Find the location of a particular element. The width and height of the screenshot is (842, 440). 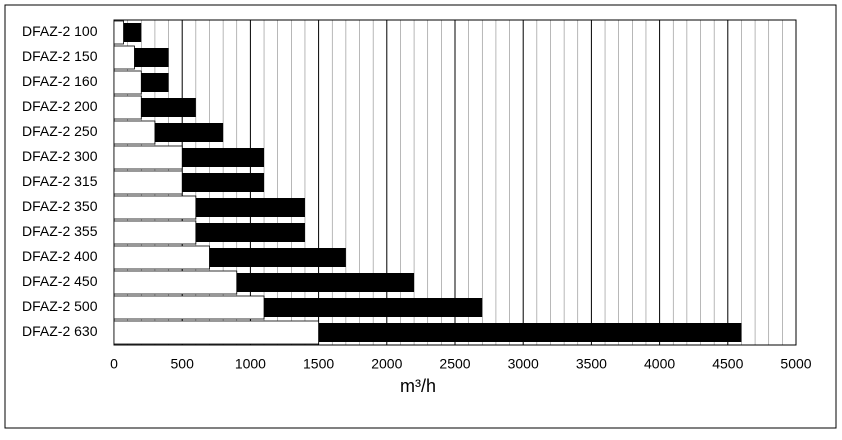

y-tick-label: DFAZ-2 100 is located at coordinates (60, 31).